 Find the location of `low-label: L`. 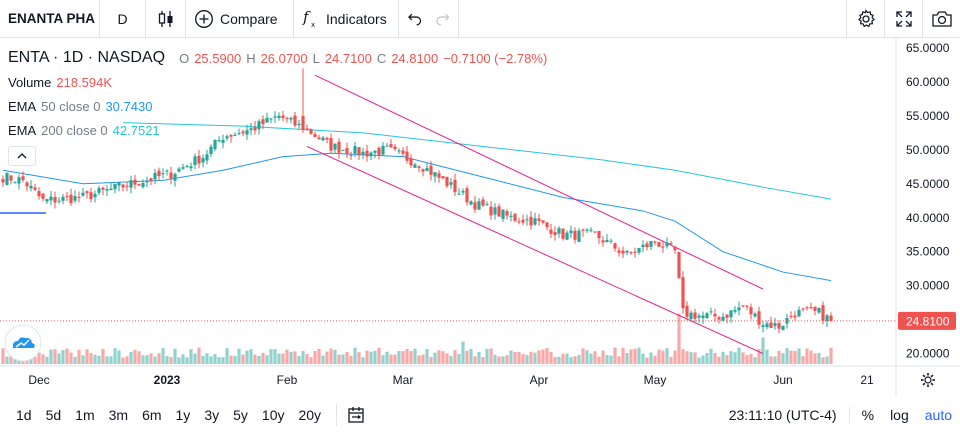

low-label: L is located at coordinates (316, 58).